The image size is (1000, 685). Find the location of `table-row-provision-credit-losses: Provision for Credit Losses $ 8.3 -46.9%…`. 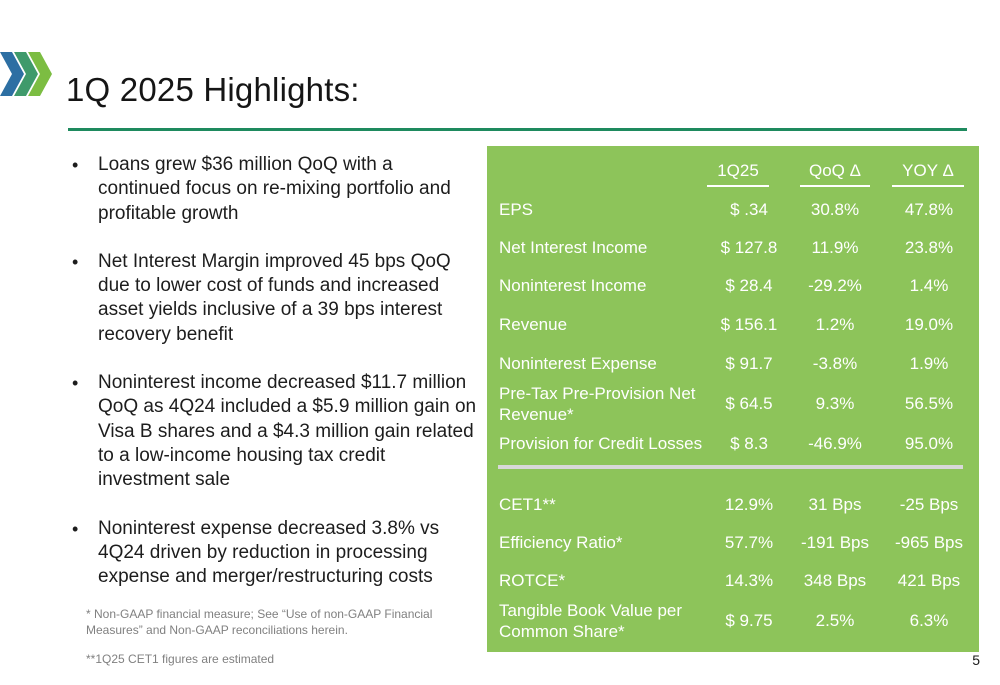

table-row-provision-credit-losses: Provision for Credit Losses $ 8.3 -46.9%… is located at coordinates (733, 444).